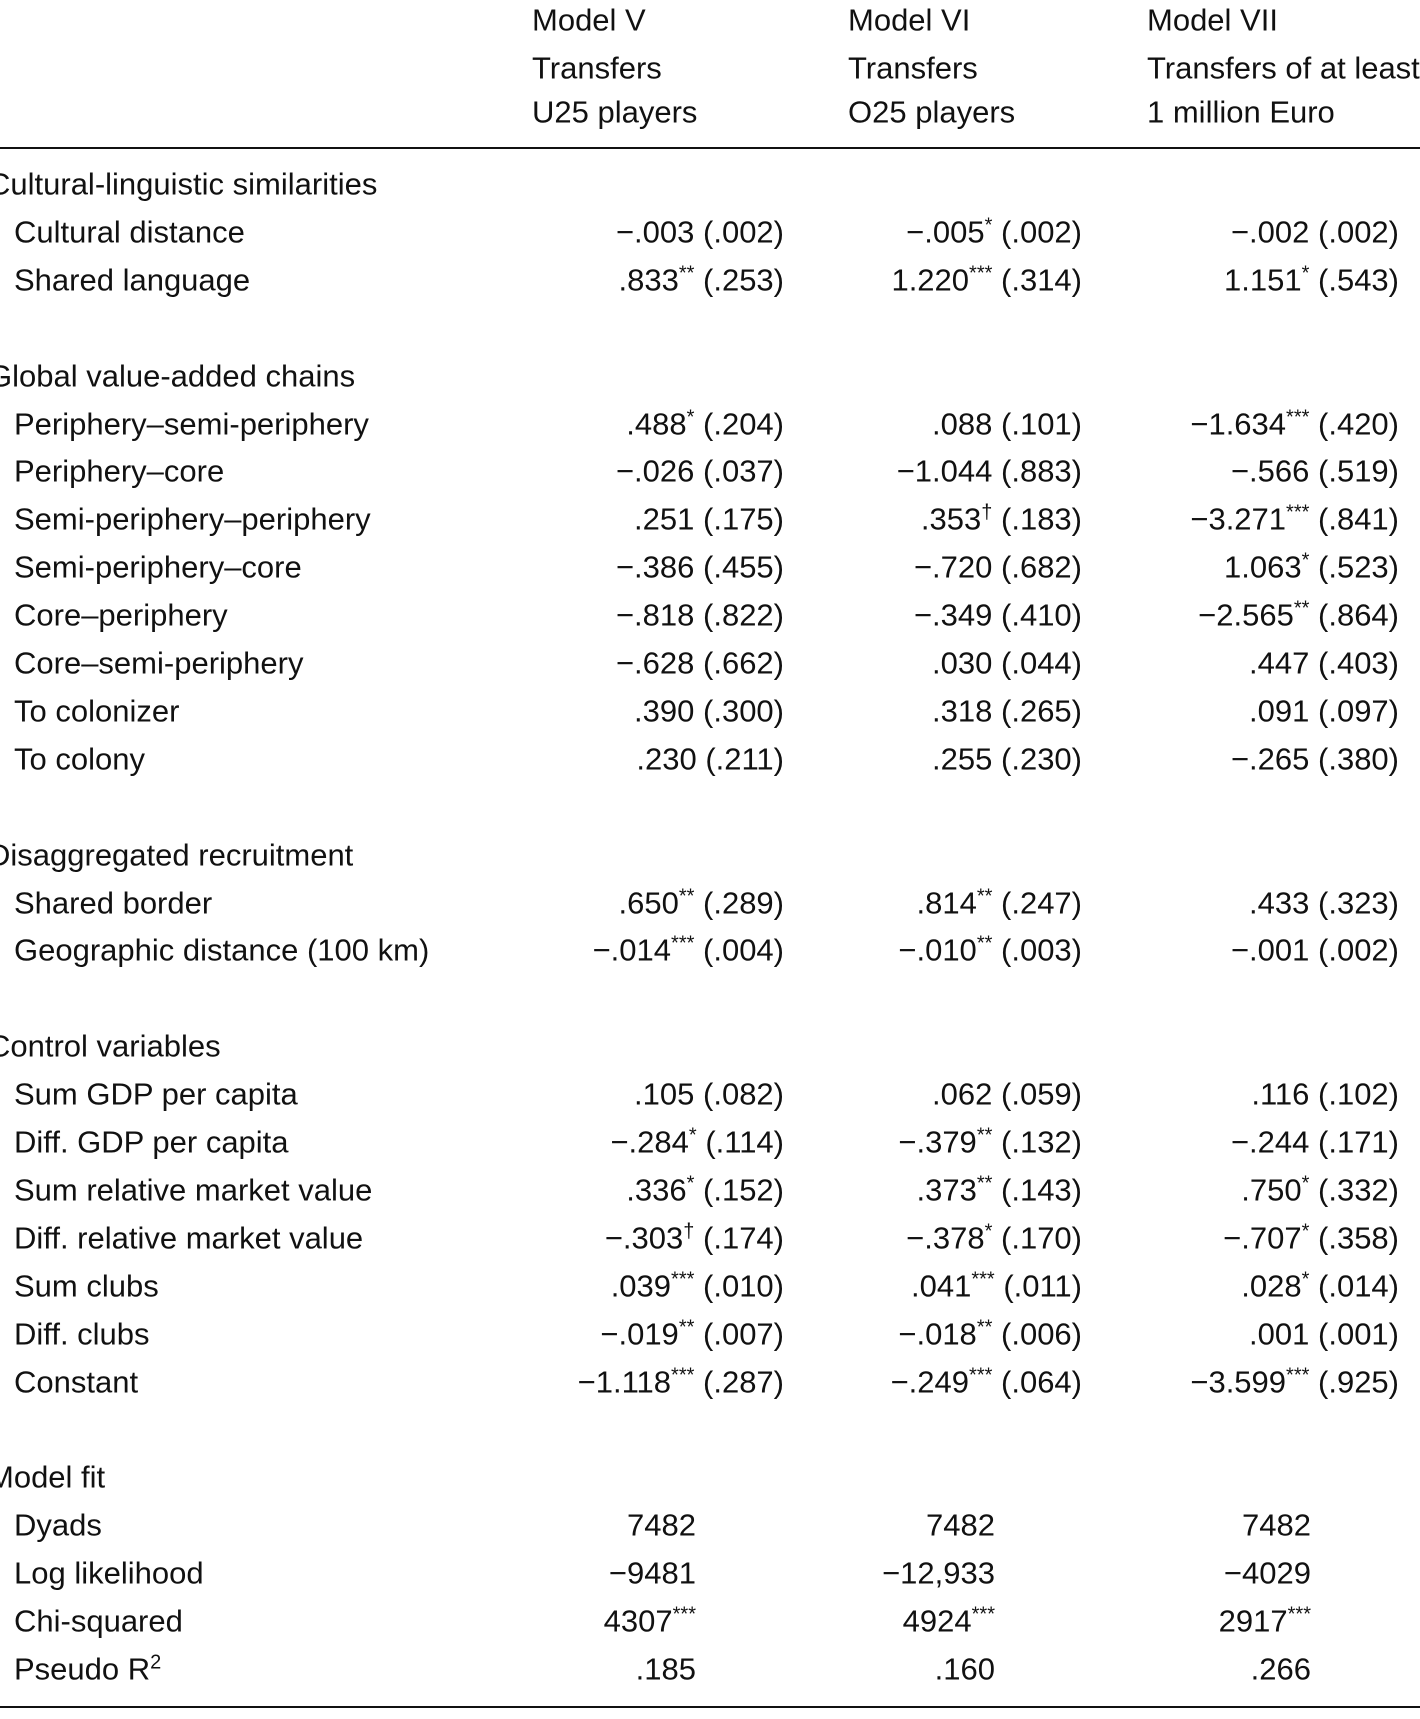  I want to click on coefficient: −.002, so click(1270, 232).